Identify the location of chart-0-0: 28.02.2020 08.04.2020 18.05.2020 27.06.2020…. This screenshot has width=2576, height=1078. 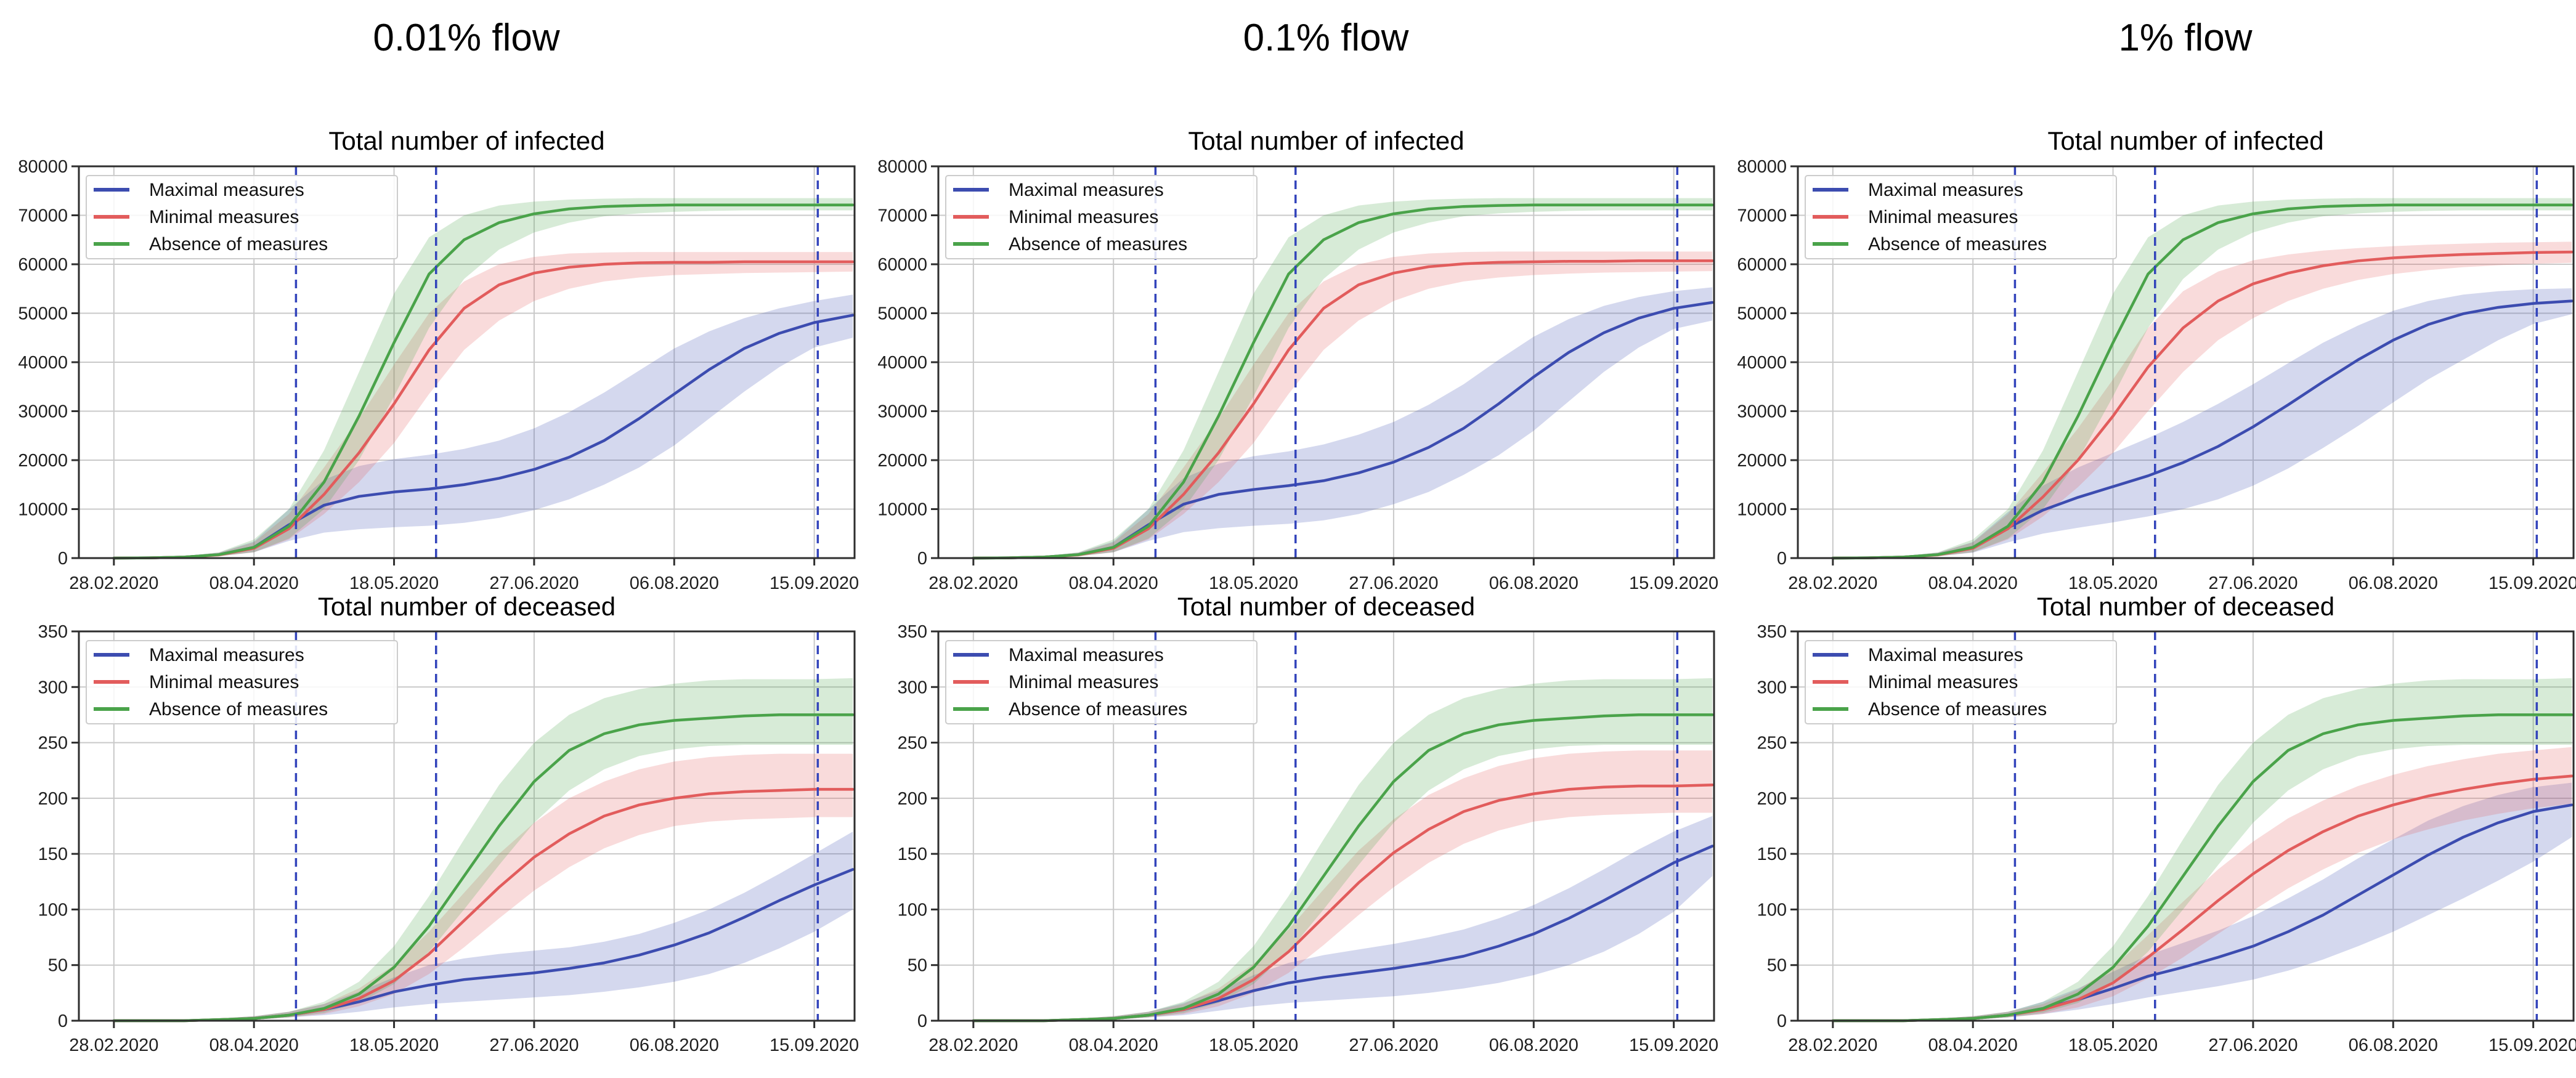
(438, 359).